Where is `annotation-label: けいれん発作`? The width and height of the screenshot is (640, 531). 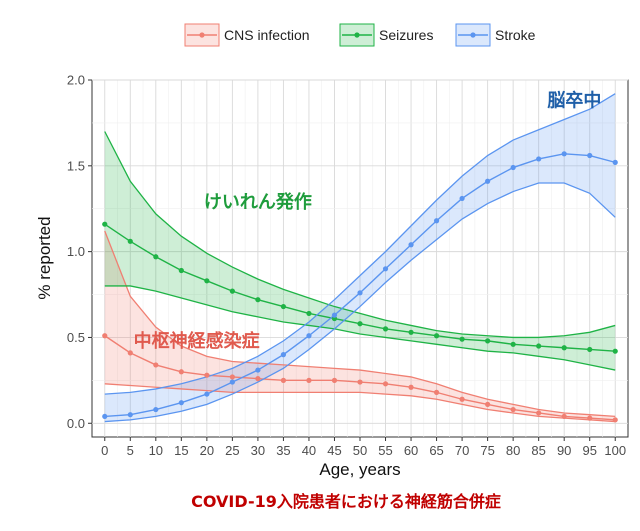
annotation-label: けいれん発作 is located at coordinates (258, 202).